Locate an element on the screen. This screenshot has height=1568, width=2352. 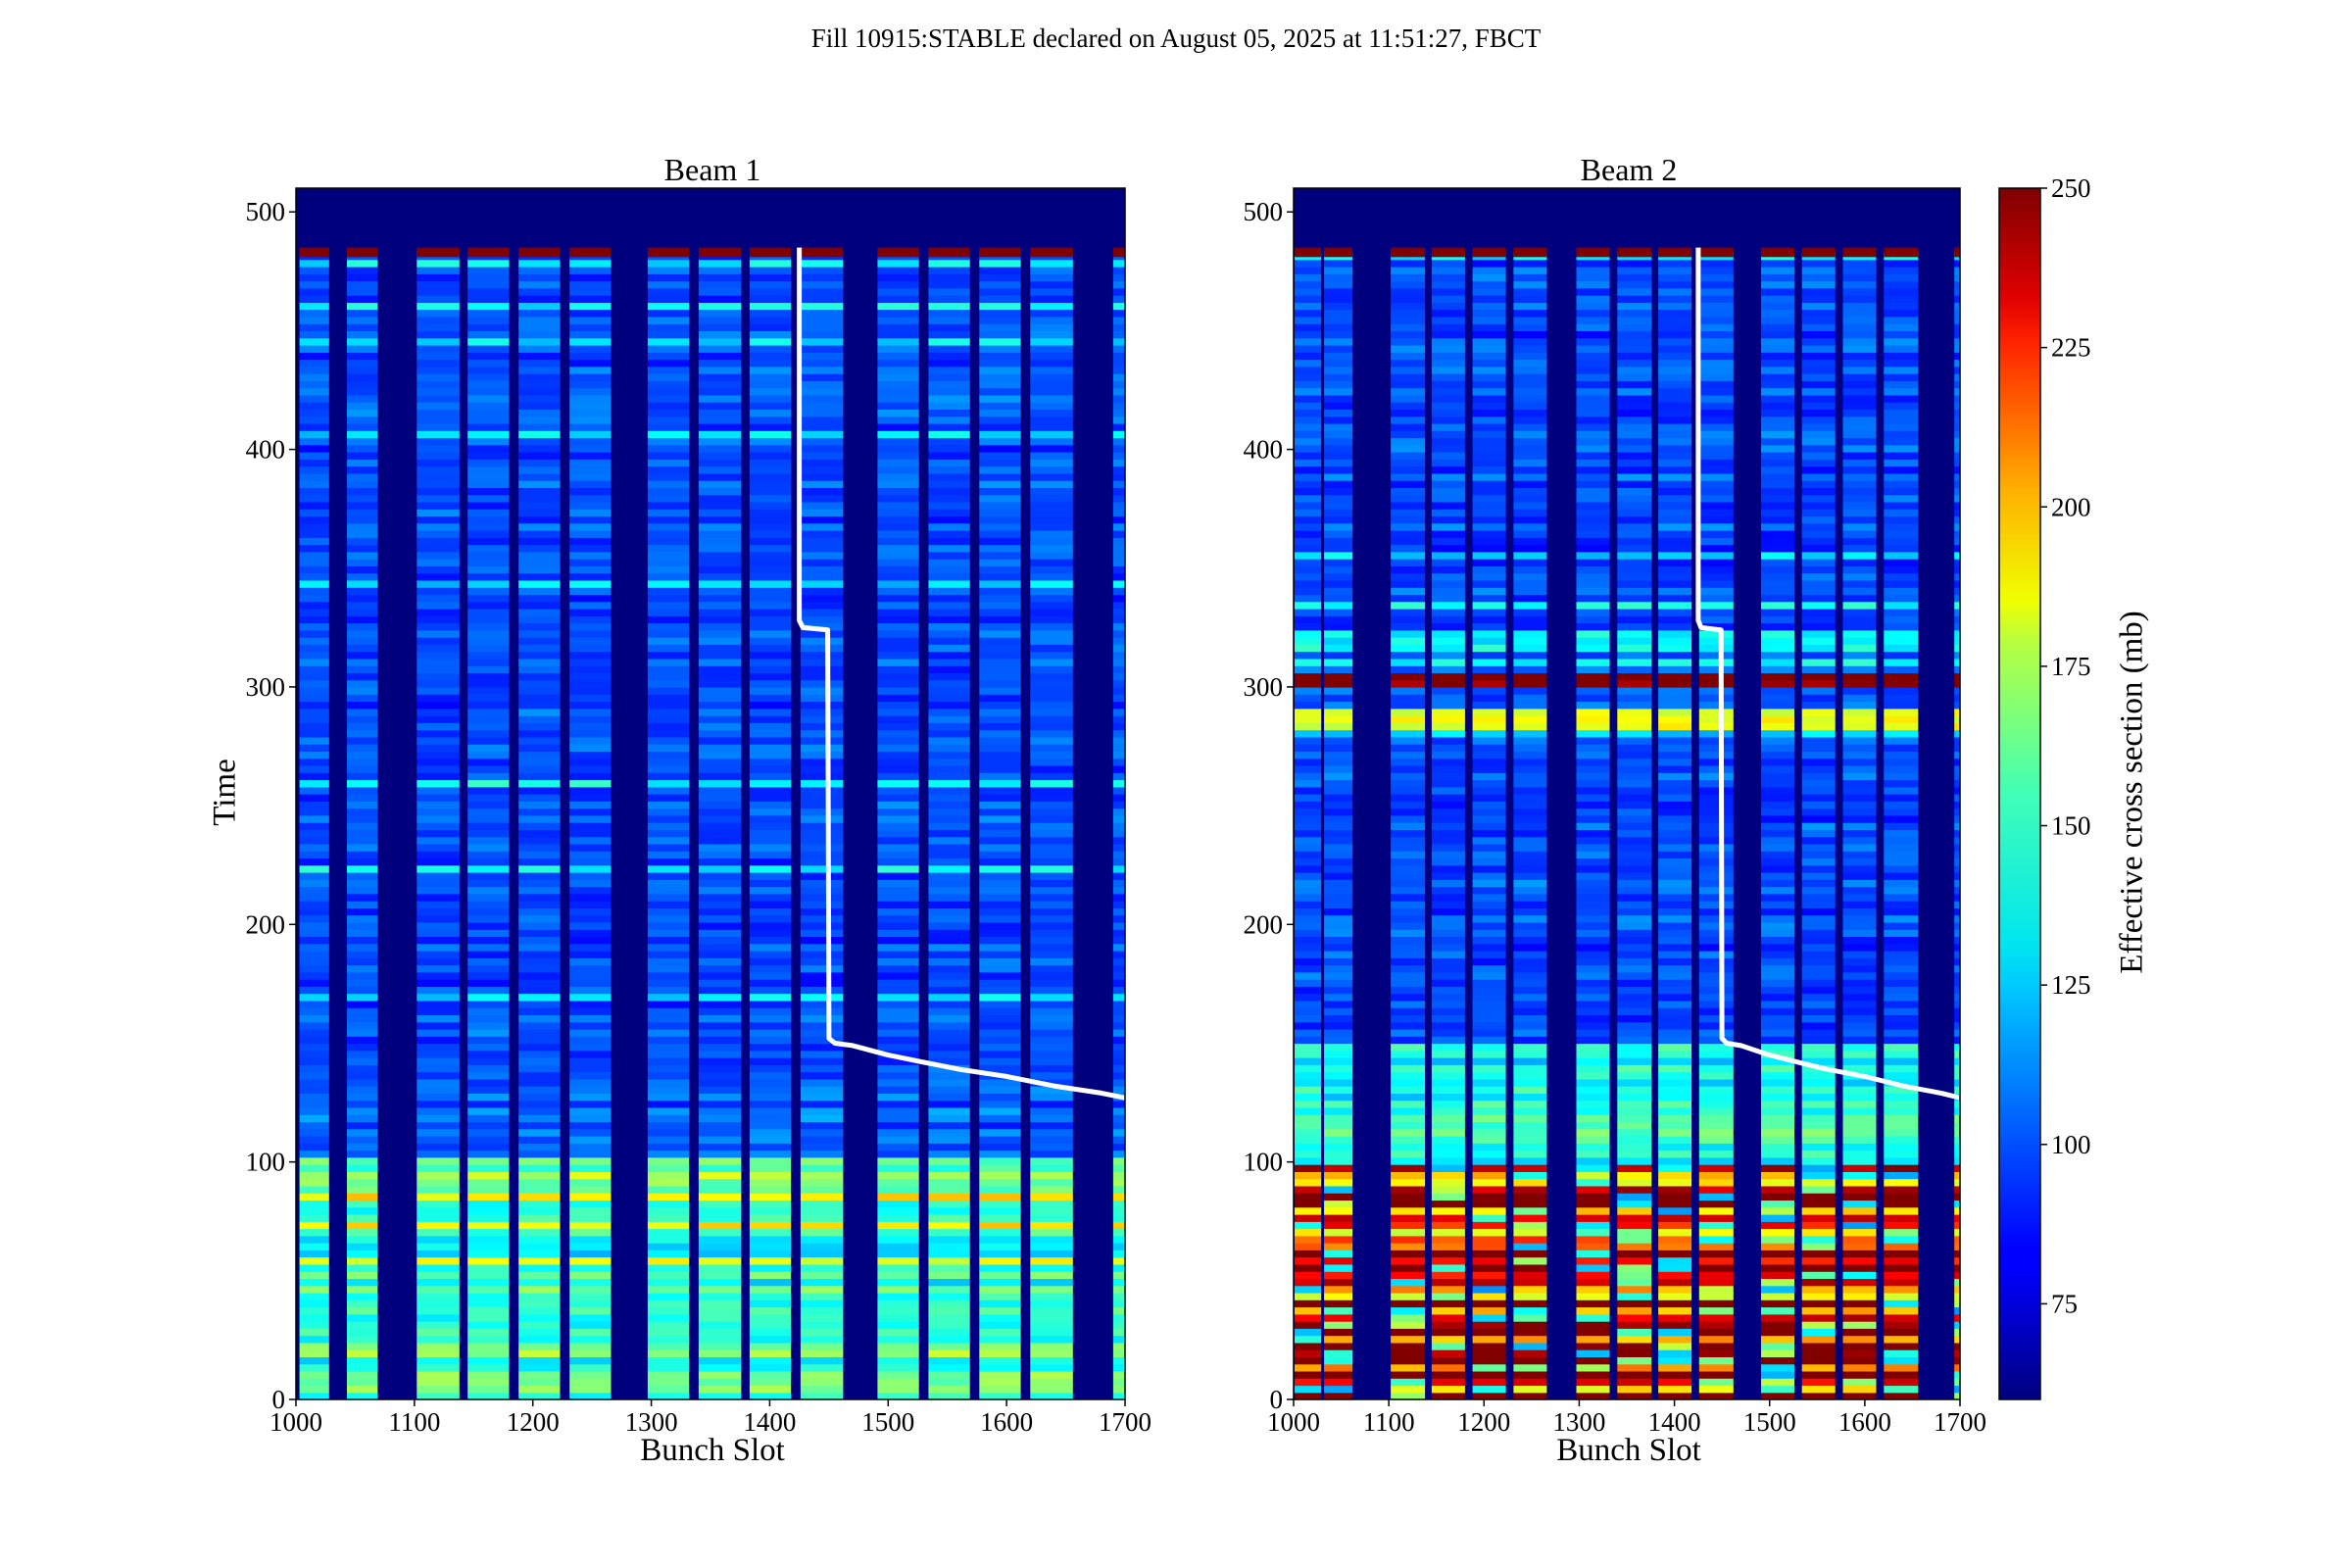
colorbar-tick-label: 250 is located at coordinates (2071, 188).